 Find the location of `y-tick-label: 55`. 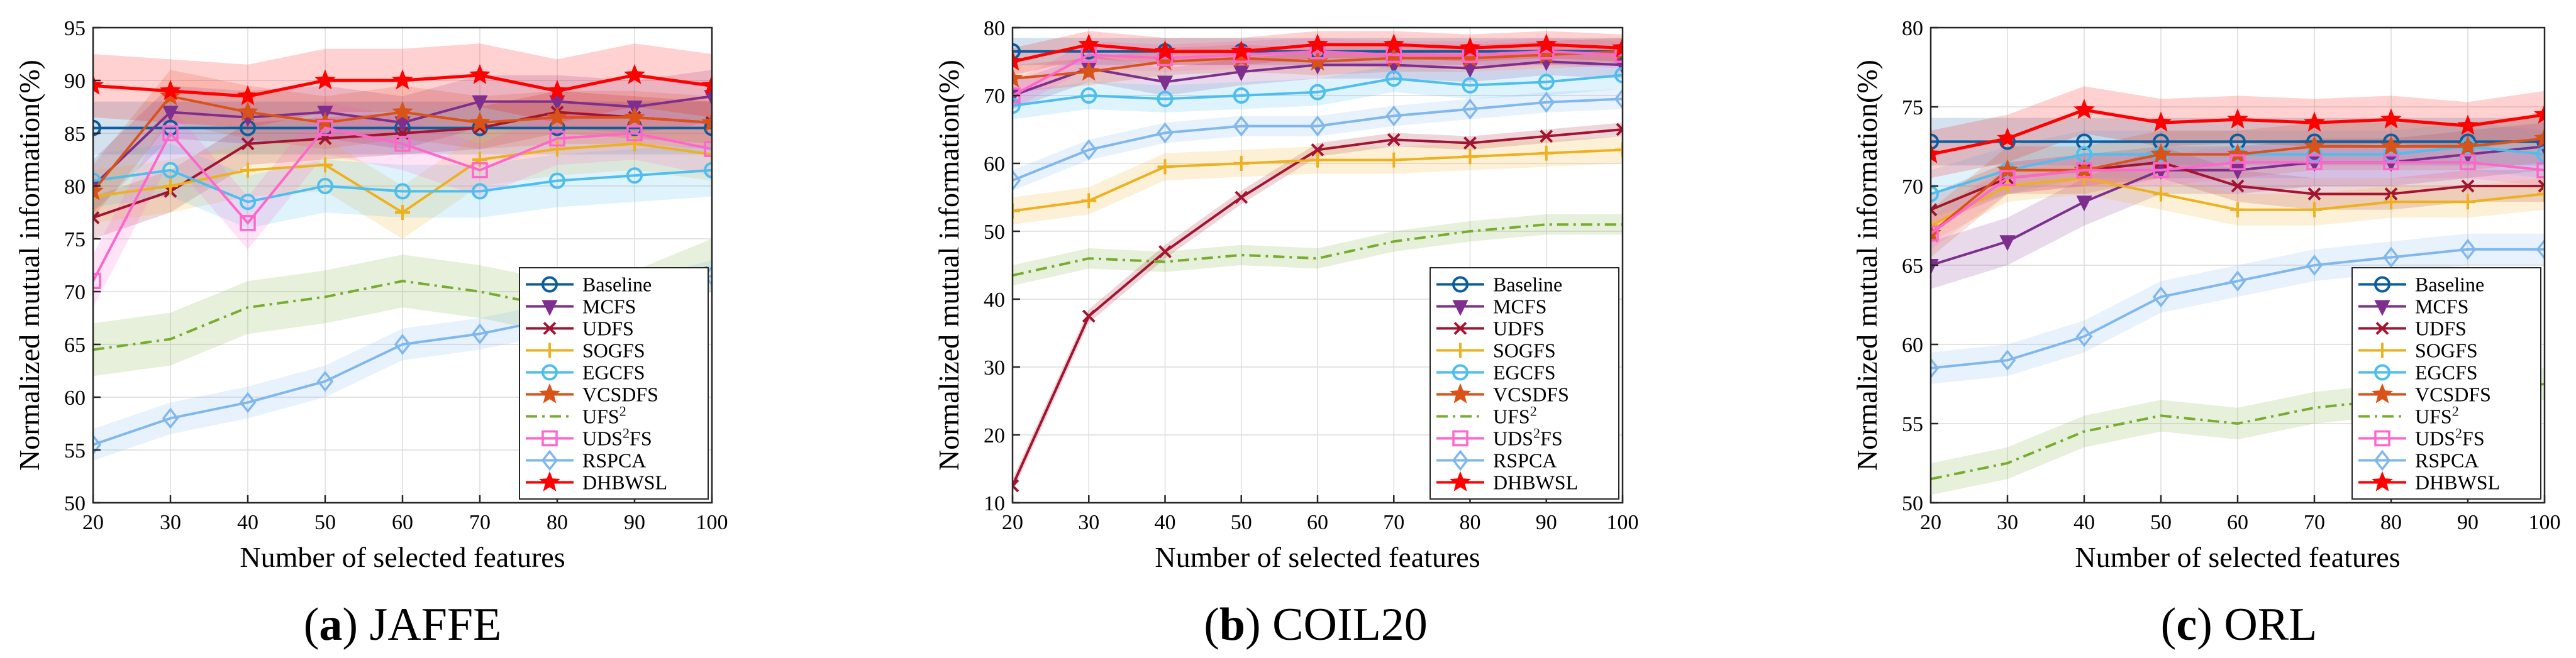

y-tick-label: 55 is located at coordinates (75, 451).